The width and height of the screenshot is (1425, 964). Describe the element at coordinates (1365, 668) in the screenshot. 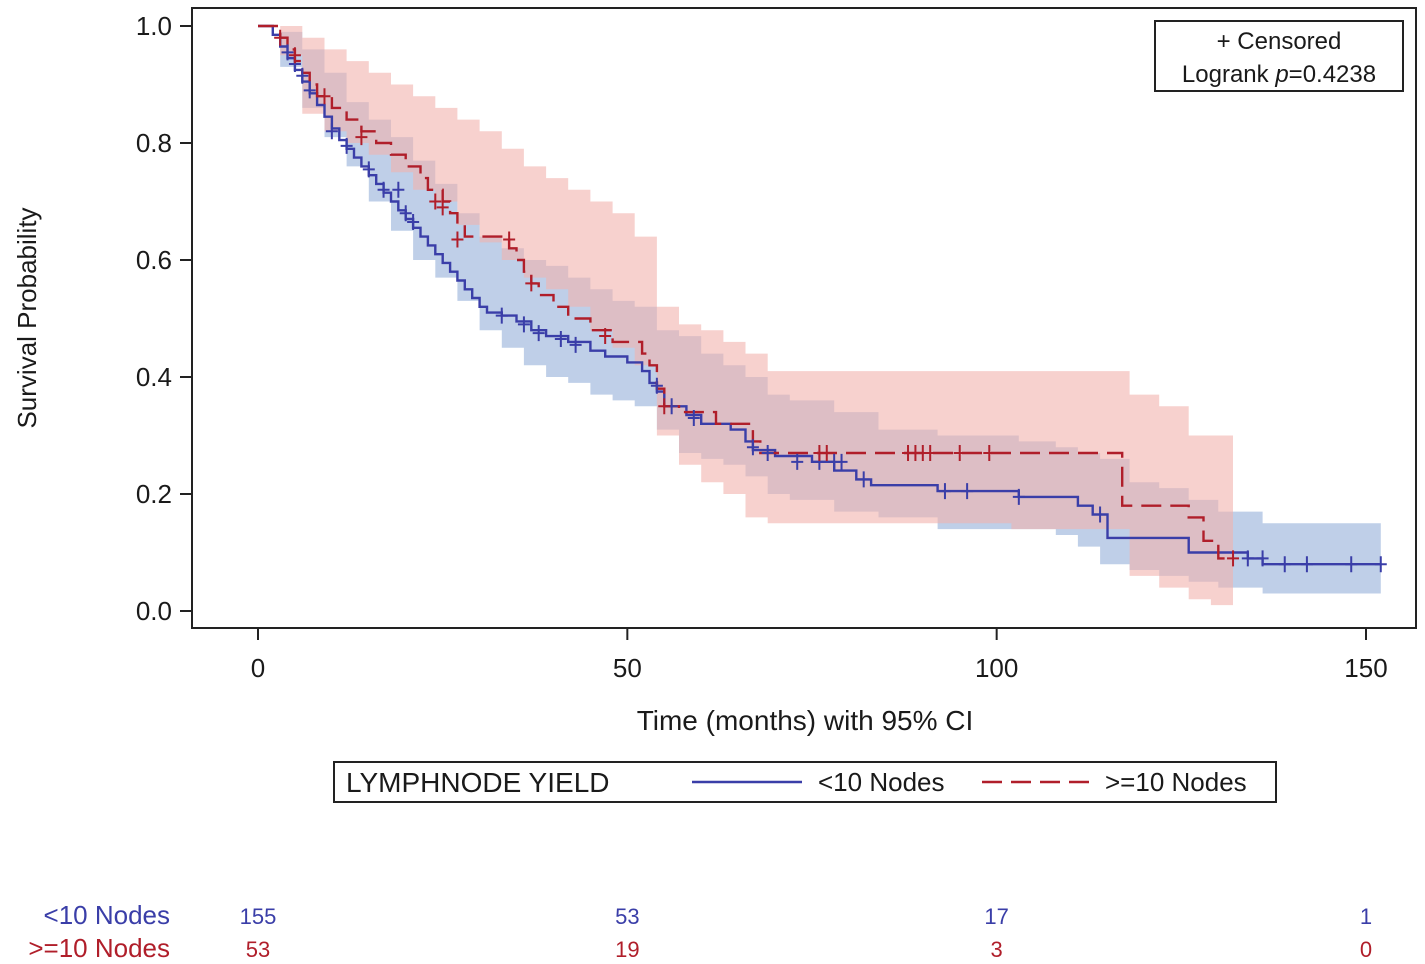

I see `x-tick-label: 150` at that location.